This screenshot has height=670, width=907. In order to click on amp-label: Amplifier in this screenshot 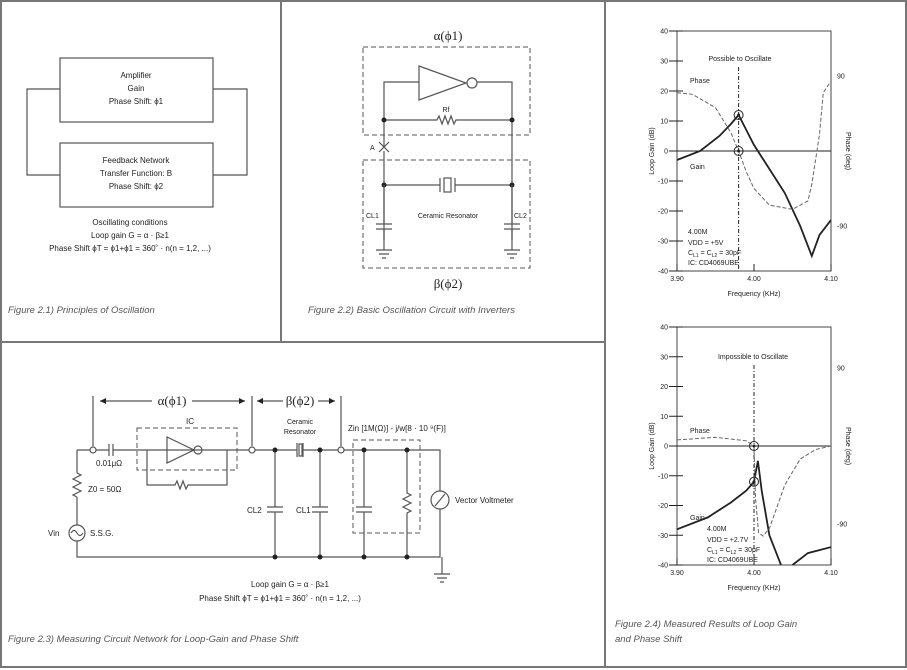, I will do `click(135, 75)`.